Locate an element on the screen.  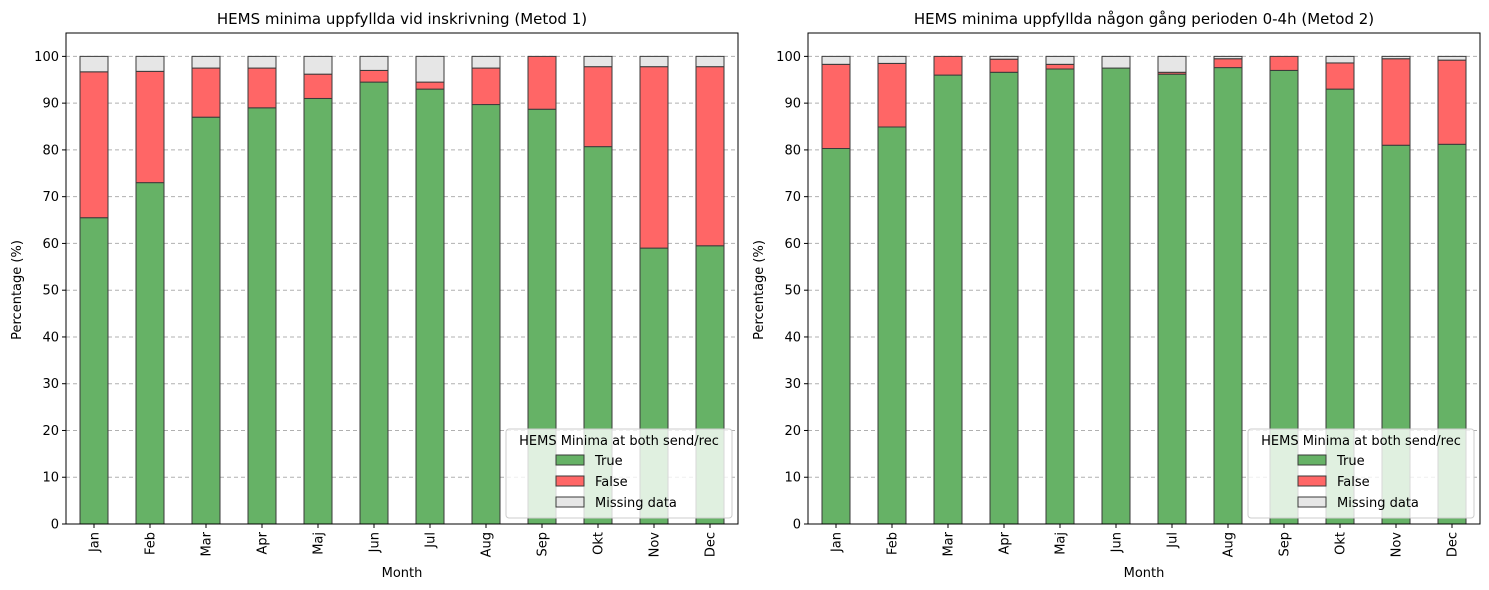
bar-true-jun is located at coordinates (1116, 296).